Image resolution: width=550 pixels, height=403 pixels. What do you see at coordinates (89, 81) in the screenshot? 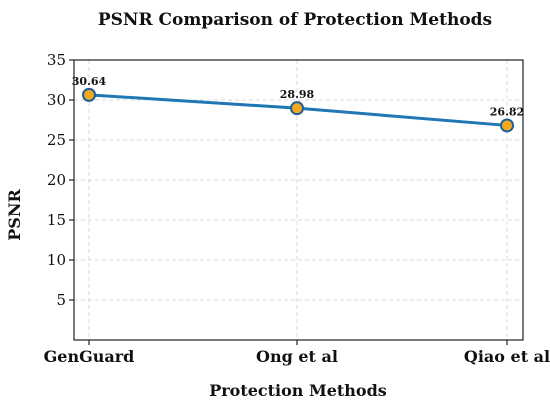
I see `data-label: 30.64` at bounding box center [89, 81].